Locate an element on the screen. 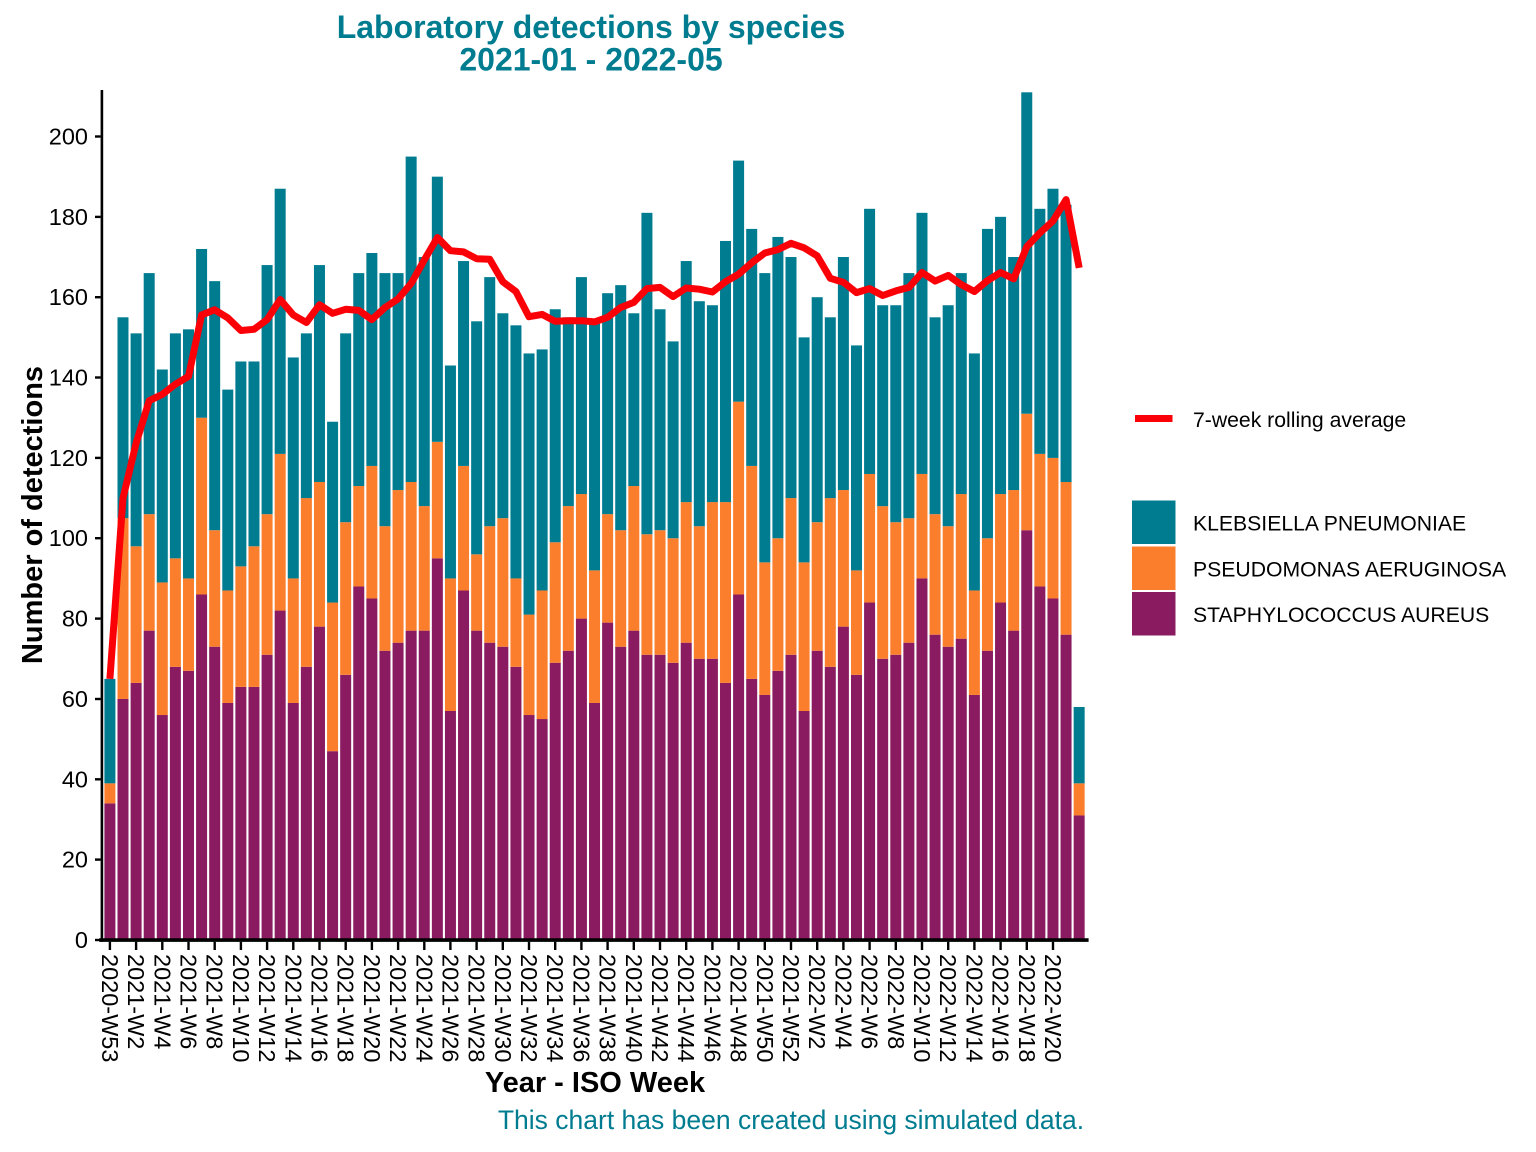  svg-text: 60 is located at coordinates (75, 699).